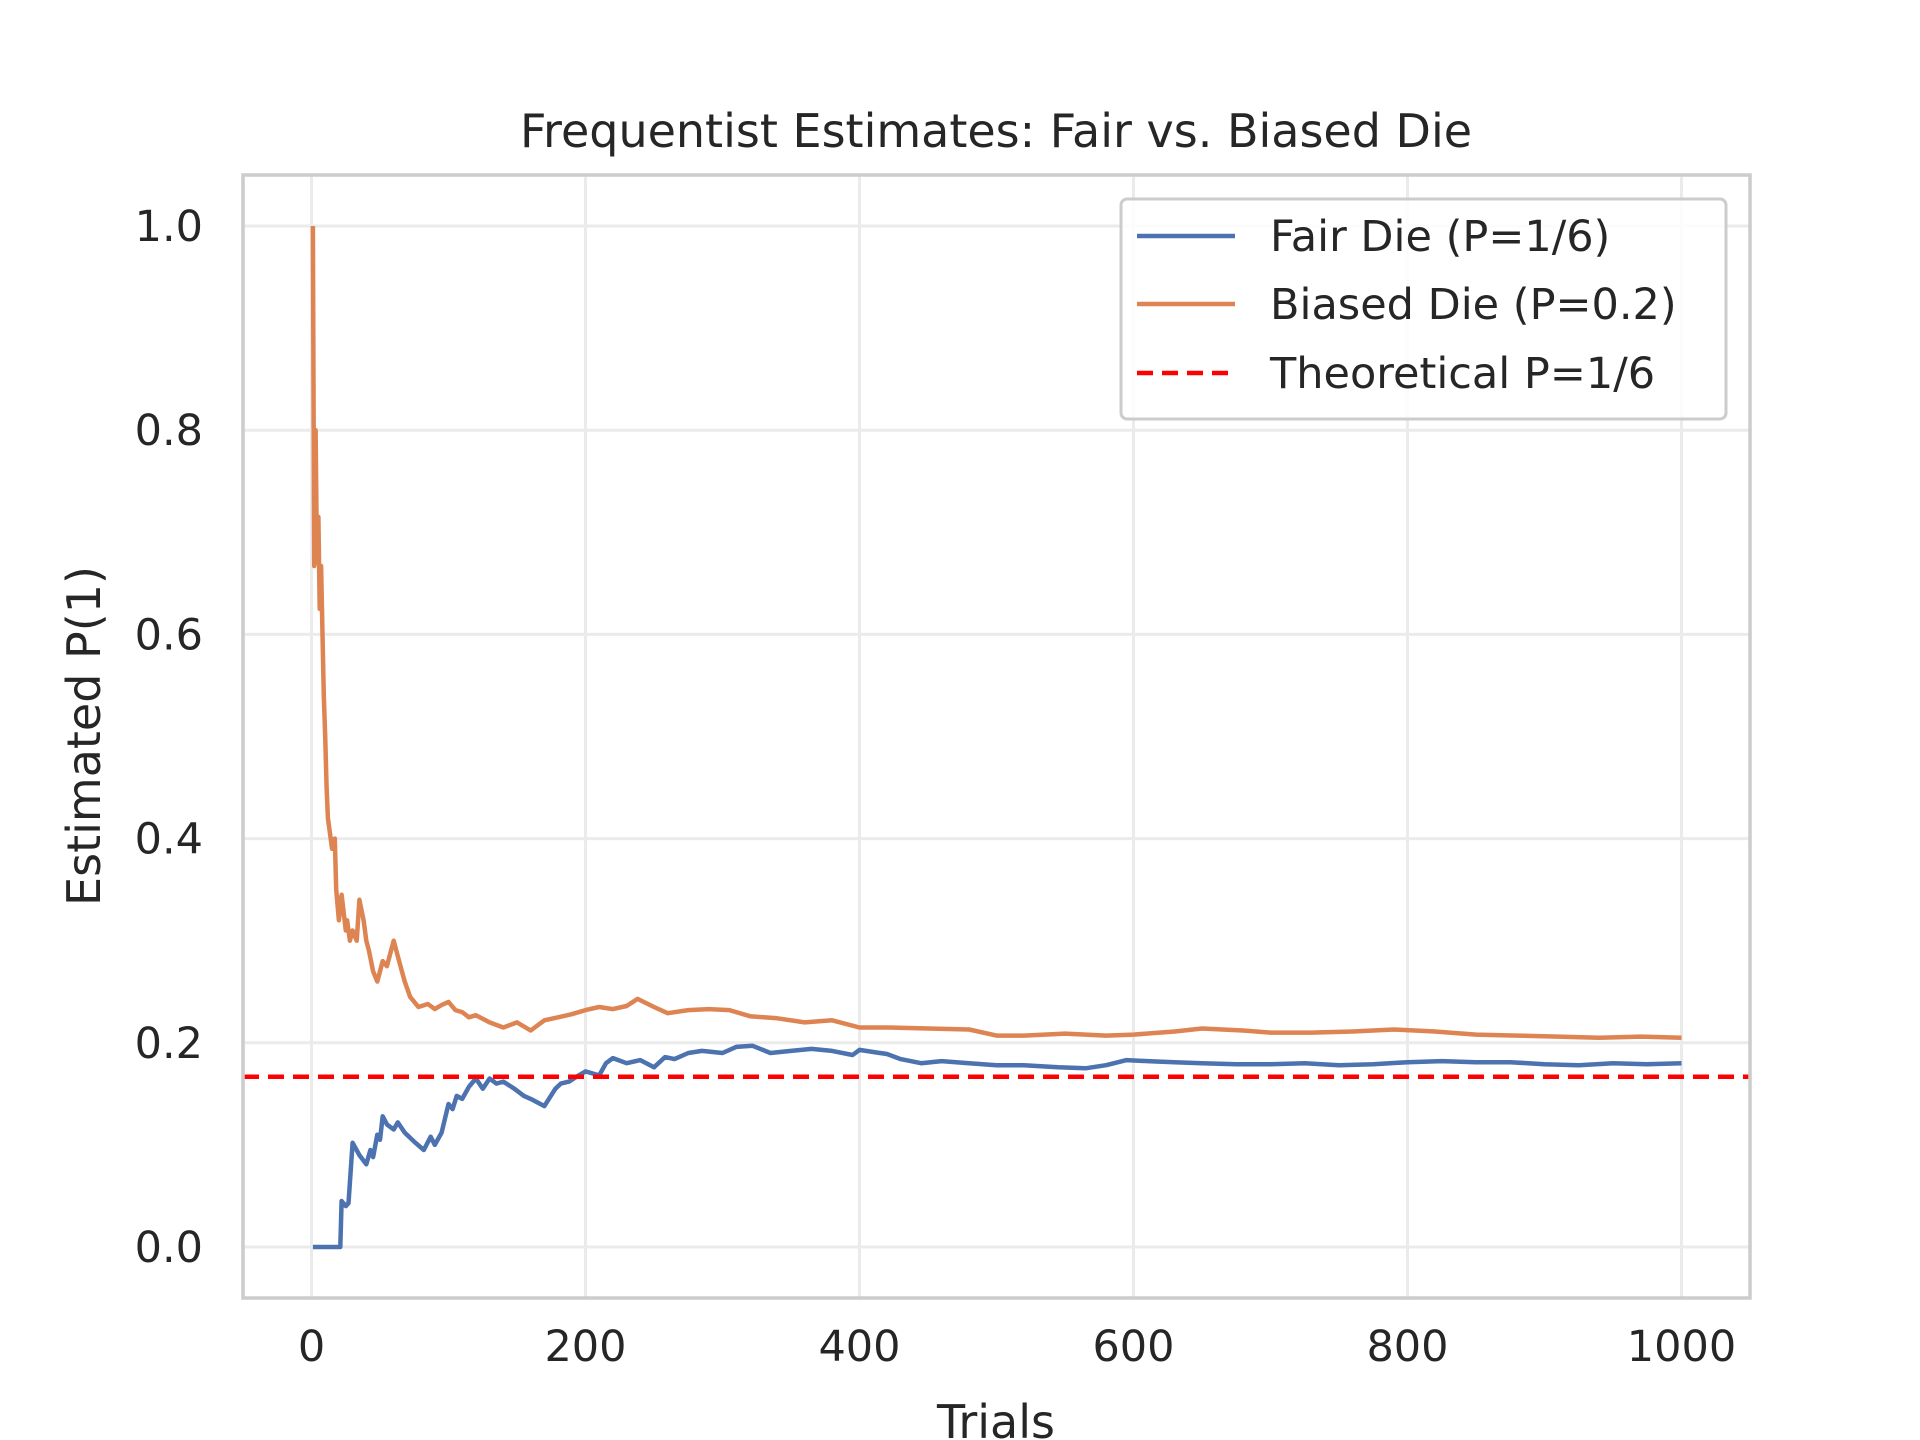 This screenshot has width=1920, height=1440. What do you see at coordinates (311, 1347) in the screenshot?
I see `x-tick-label: 0` at bounding box center [311, 1347].